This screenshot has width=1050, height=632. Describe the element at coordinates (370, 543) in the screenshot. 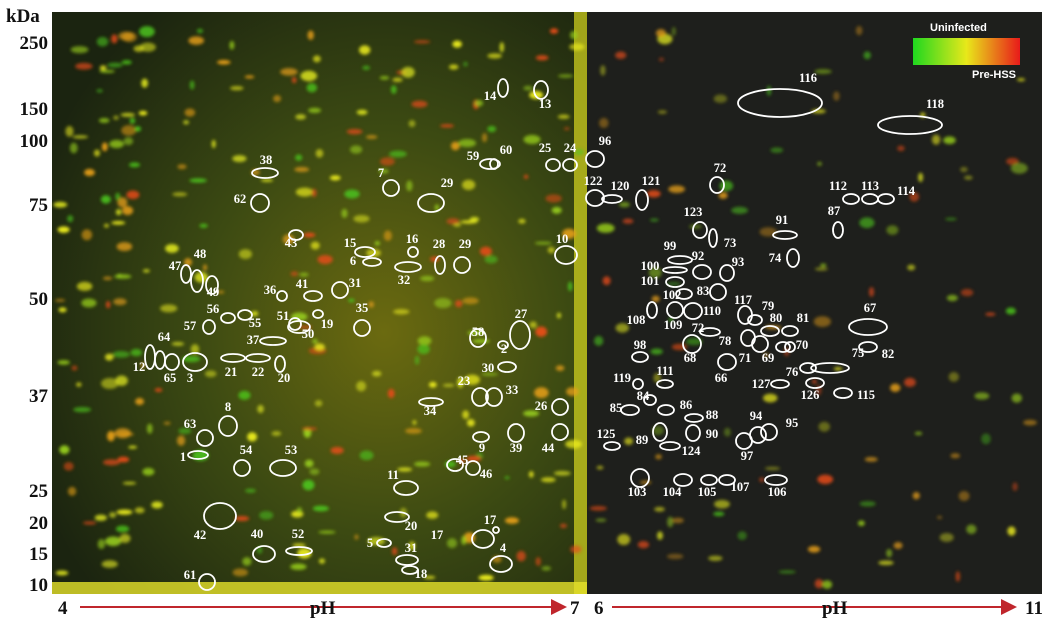

I see `spot-label: 5` at that location.